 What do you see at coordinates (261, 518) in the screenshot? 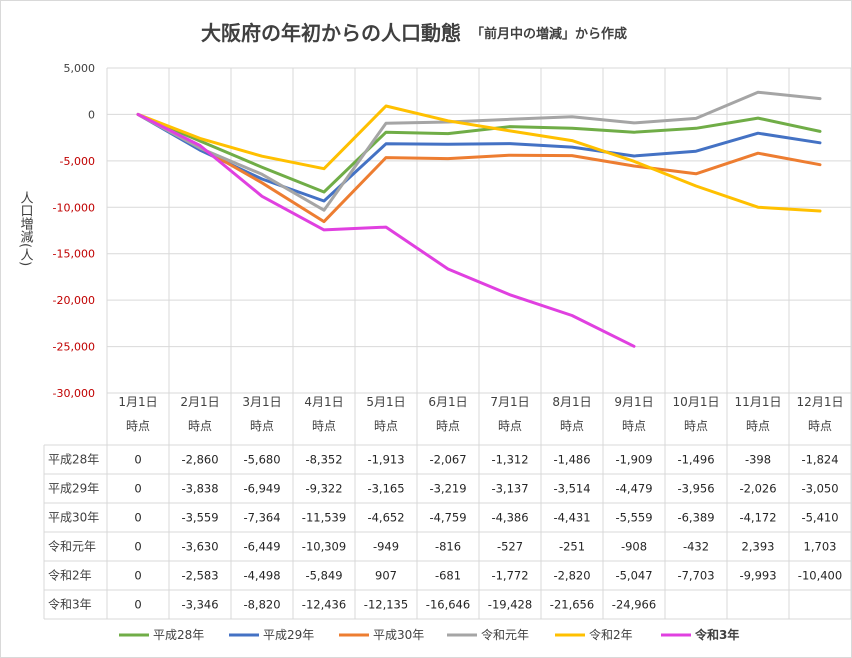
I see `table-cell: -7,364` at bounding box center [261, 518].